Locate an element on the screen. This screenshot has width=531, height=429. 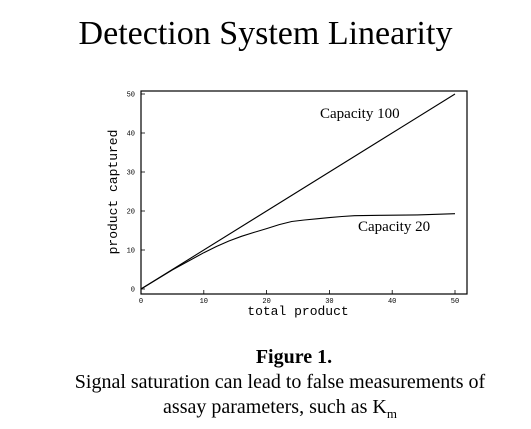
series-label-capacity-100: Capacity 100 is located at coordinates (360, 114).